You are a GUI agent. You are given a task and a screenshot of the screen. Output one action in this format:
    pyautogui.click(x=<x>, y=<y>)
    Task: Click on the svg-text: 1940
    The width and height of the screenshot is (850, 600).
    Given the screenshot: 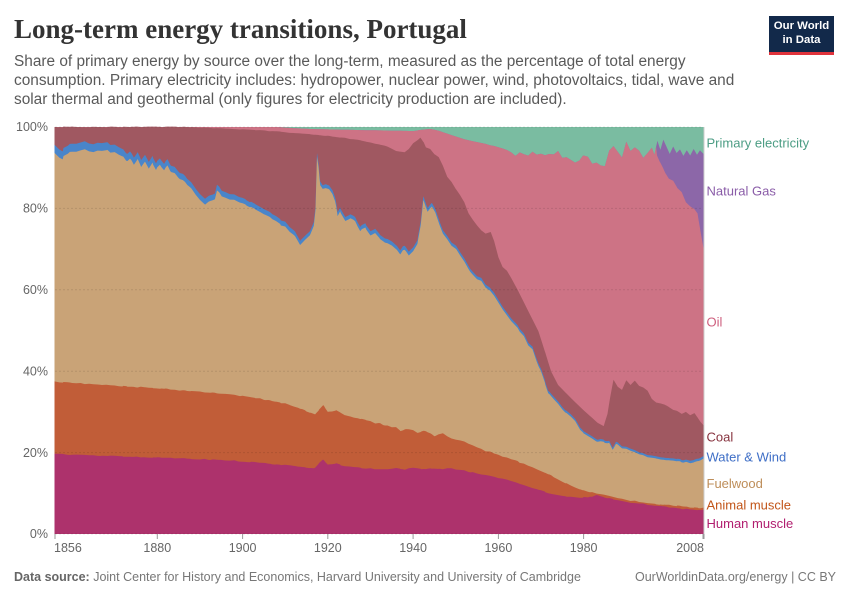 What is the action you would take?
    pyautogui.click(x=413, y=548)
    